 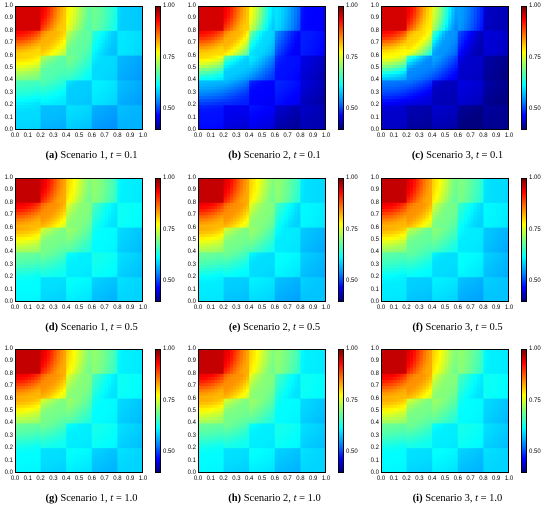 What do you see at coordinates (79, 136) in the screenshot?
I see `x-tick-label: 0.5` at bounding box center [79, 136].